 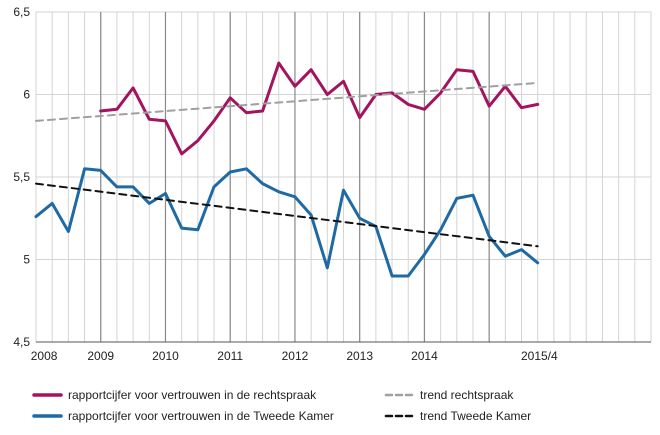 What do you see at coordinates (539, 356) in the screenshot?
I see `x-tick-label: 2015/4` at bounding box center [539, 356].